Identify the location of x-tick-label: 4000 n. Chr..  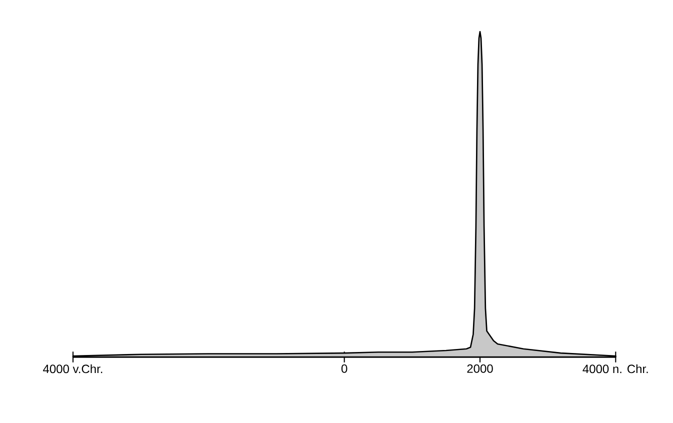
(615, 369).